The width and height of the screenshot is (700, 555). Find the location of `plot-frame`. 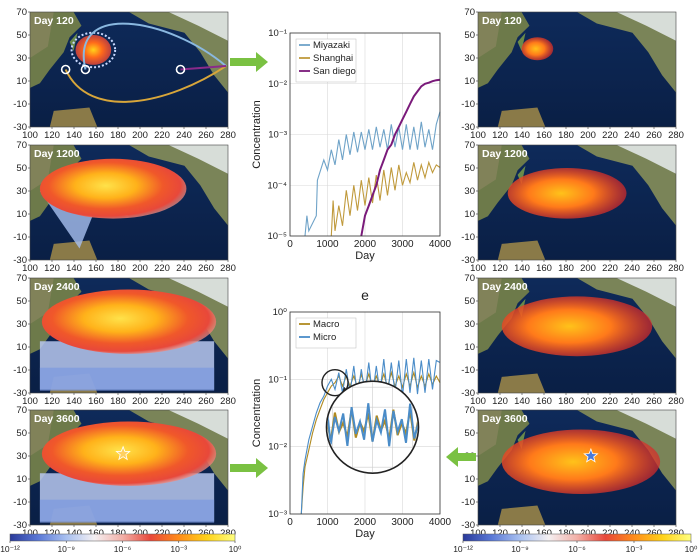

plot-frame is located at coordinates (365, 134).